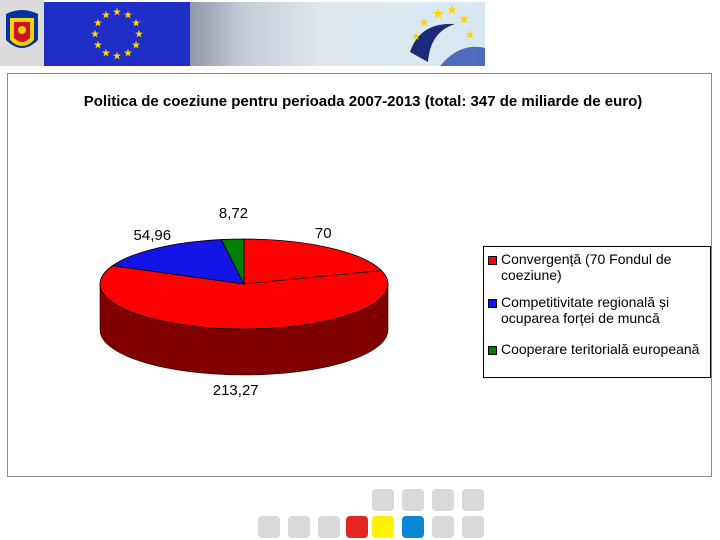 This screenshot has width=720, height=540. Describe the element at coordinates (585, 302) in the screenshot. I see `legend-label: Competitivitate regională și` at that location.